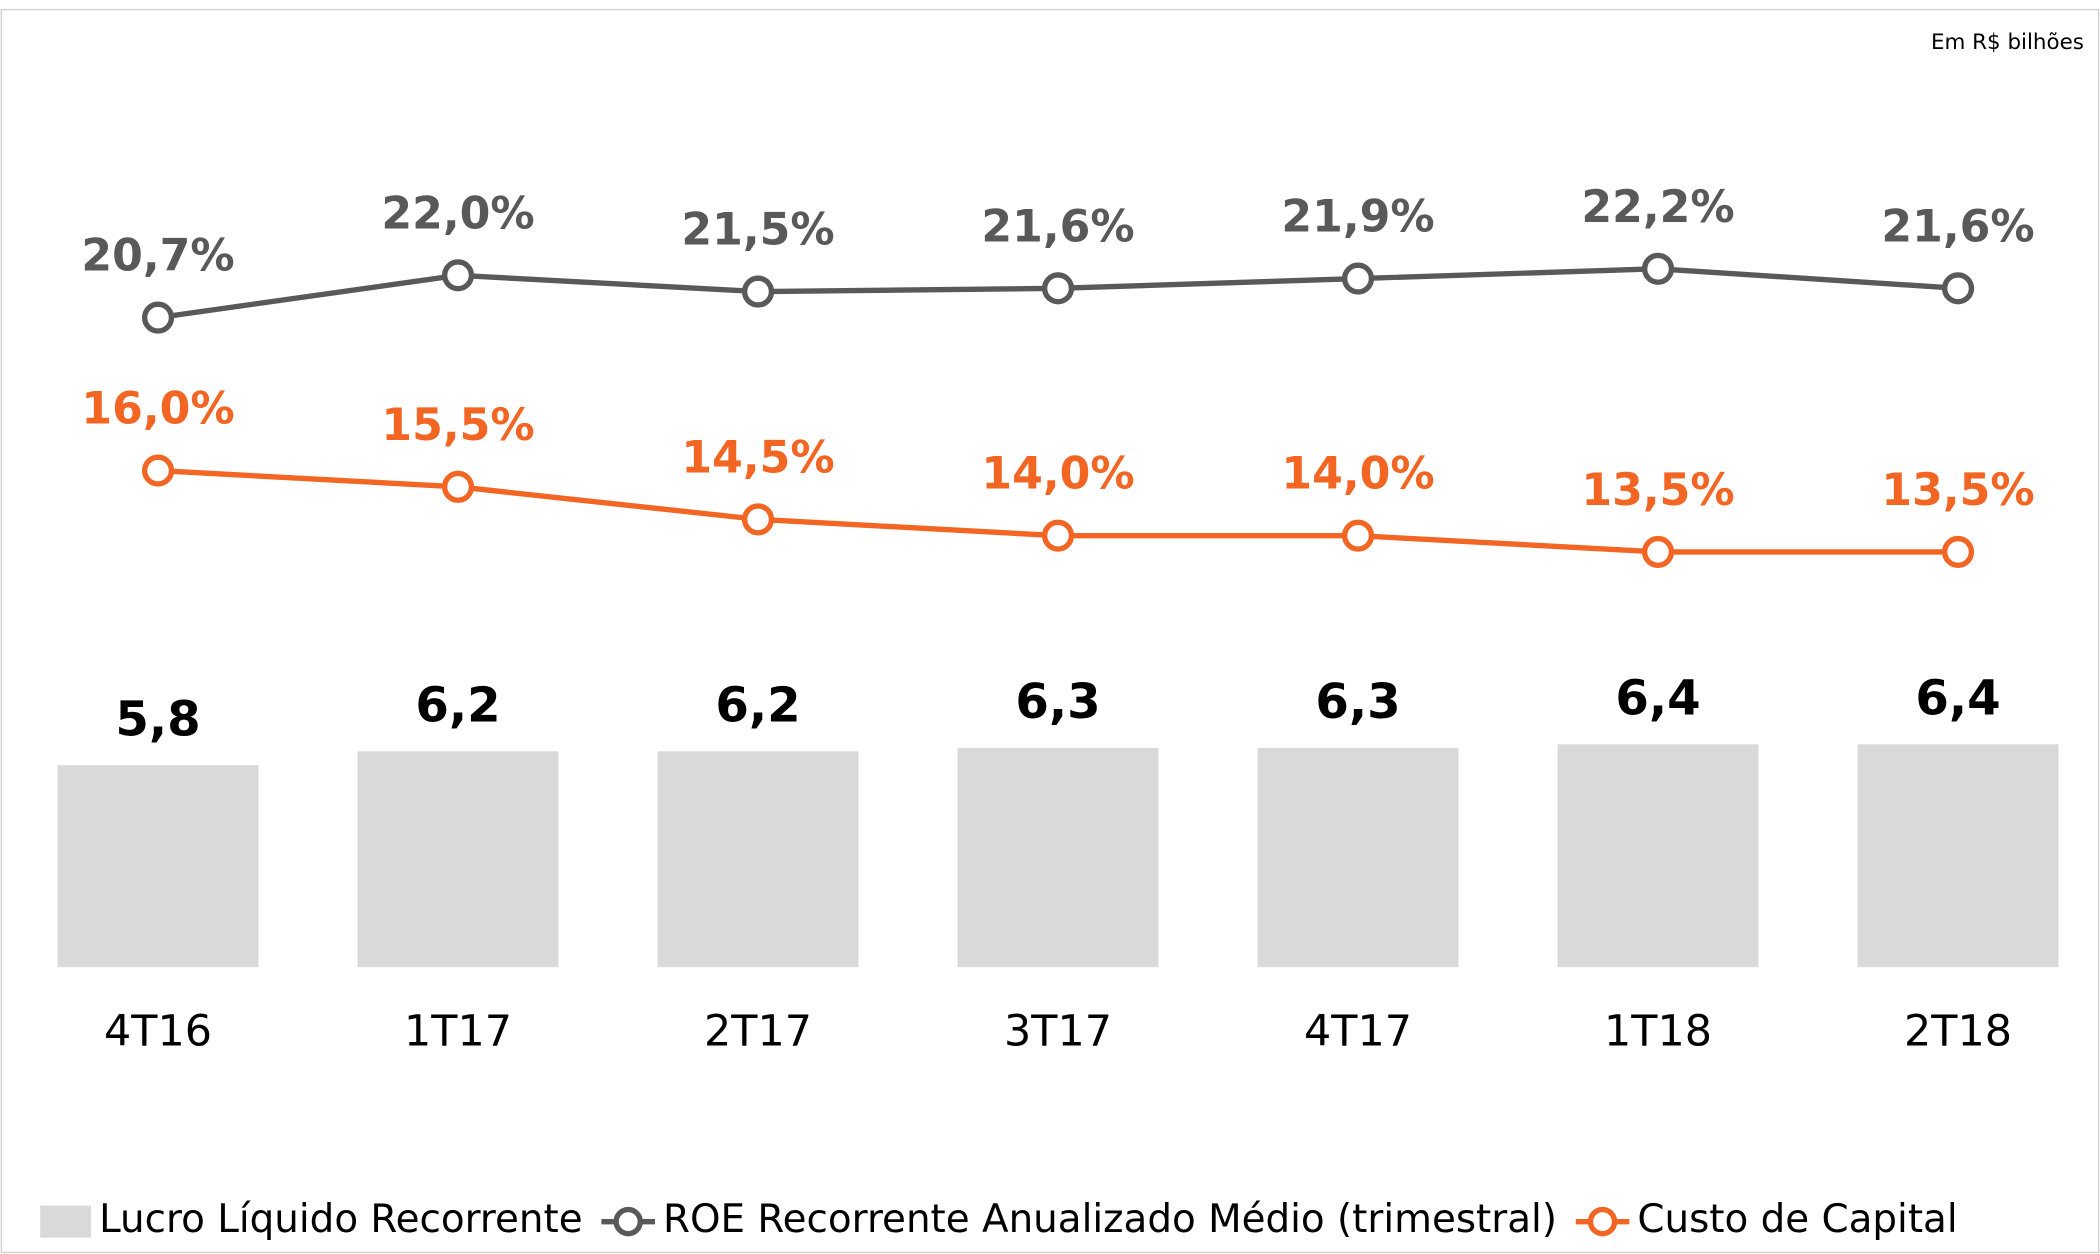  Describe the element at coordinates (157, 409) in the screenshot. I see `line-value-label: 16,0%` at that location.